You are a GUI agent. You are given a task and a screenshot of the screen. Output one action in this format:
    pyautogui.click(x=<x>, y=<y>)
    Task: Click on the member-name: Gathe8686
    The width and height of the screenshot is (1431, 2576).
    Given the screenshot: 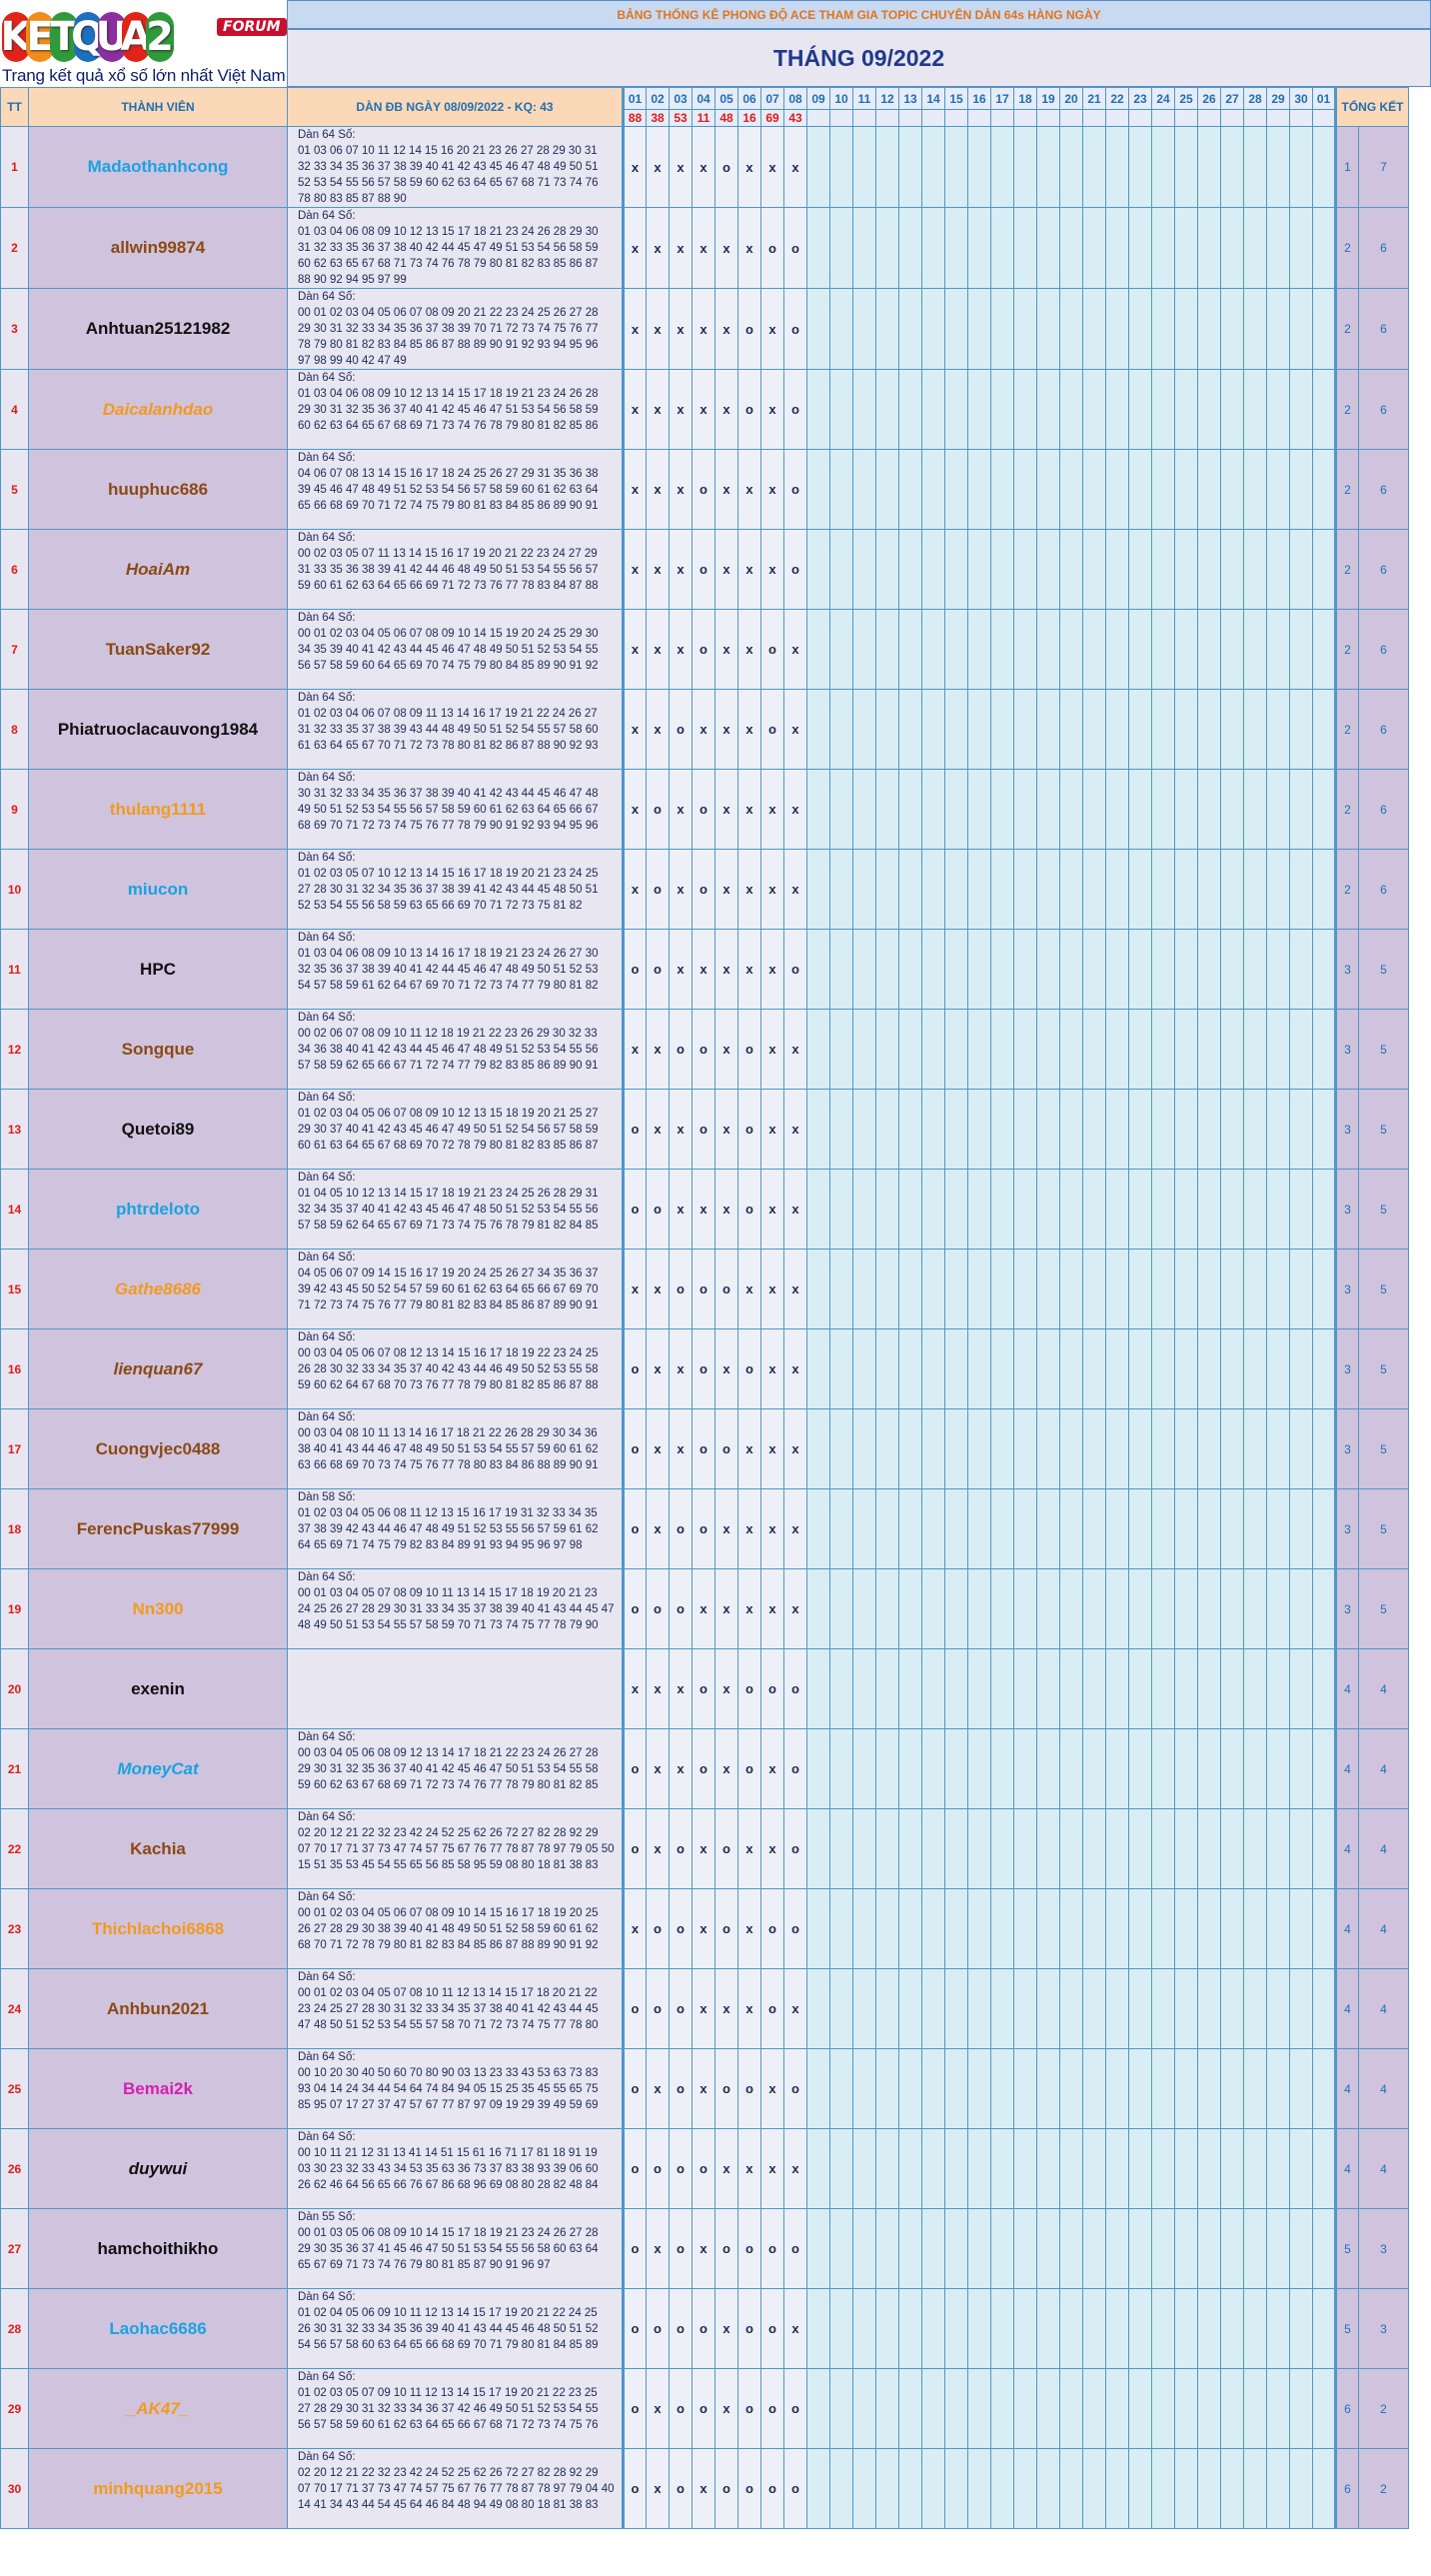 What is the action you would take?
    pyautogui.click(x=158, y=1289)
    